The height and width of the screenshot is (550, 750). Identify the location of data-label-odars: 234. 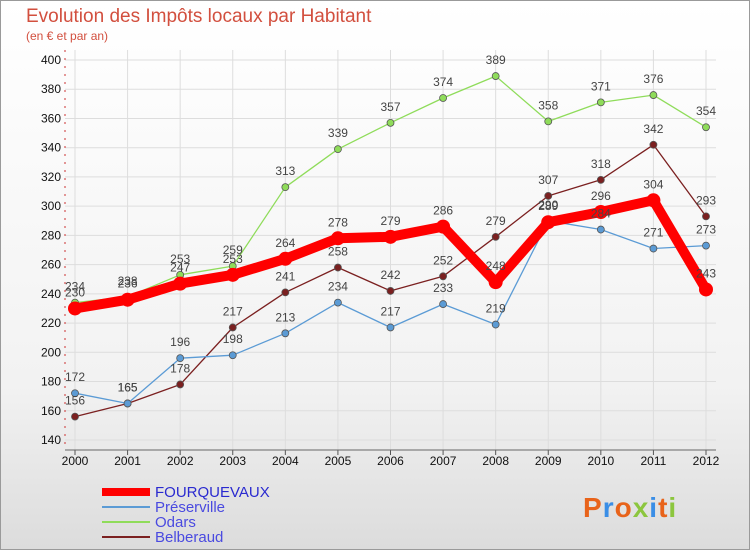
(75, 287).